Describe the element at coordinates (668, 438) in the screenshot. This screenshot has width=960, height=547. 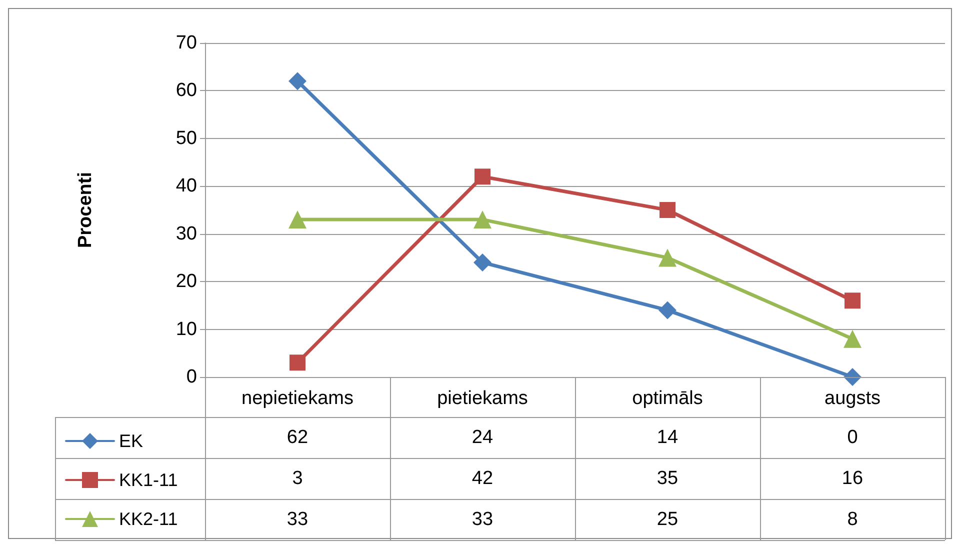
I see `data-label: 14` at that location.